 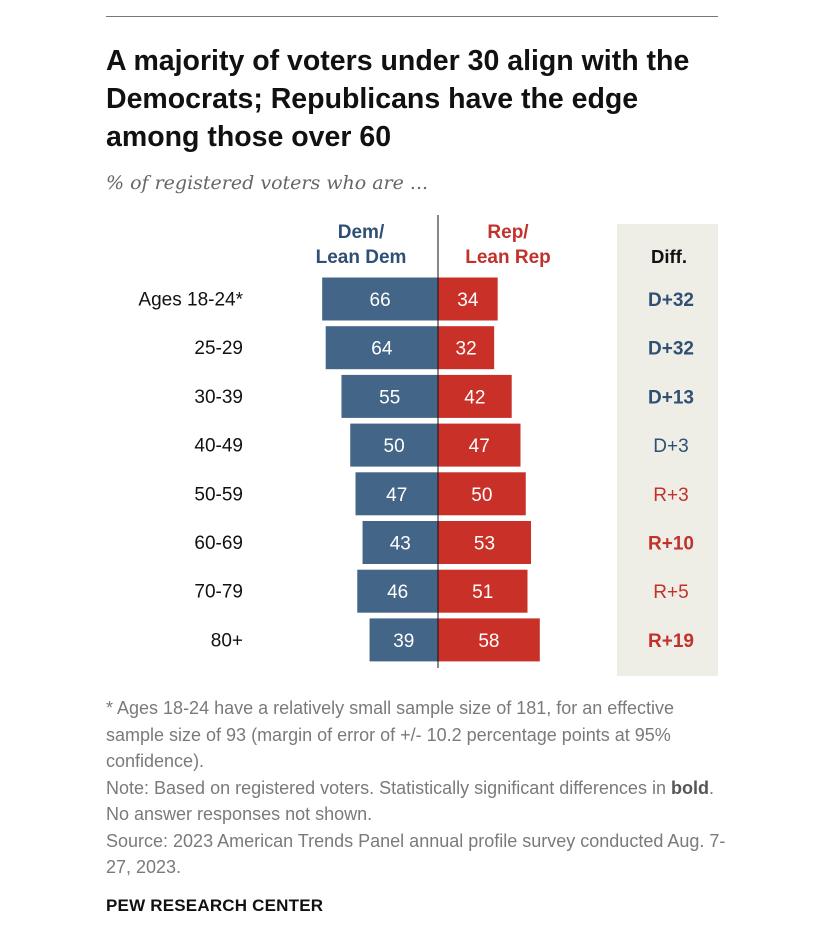 I want to click on data-label-dem: 39, so click(x=403, y=641).